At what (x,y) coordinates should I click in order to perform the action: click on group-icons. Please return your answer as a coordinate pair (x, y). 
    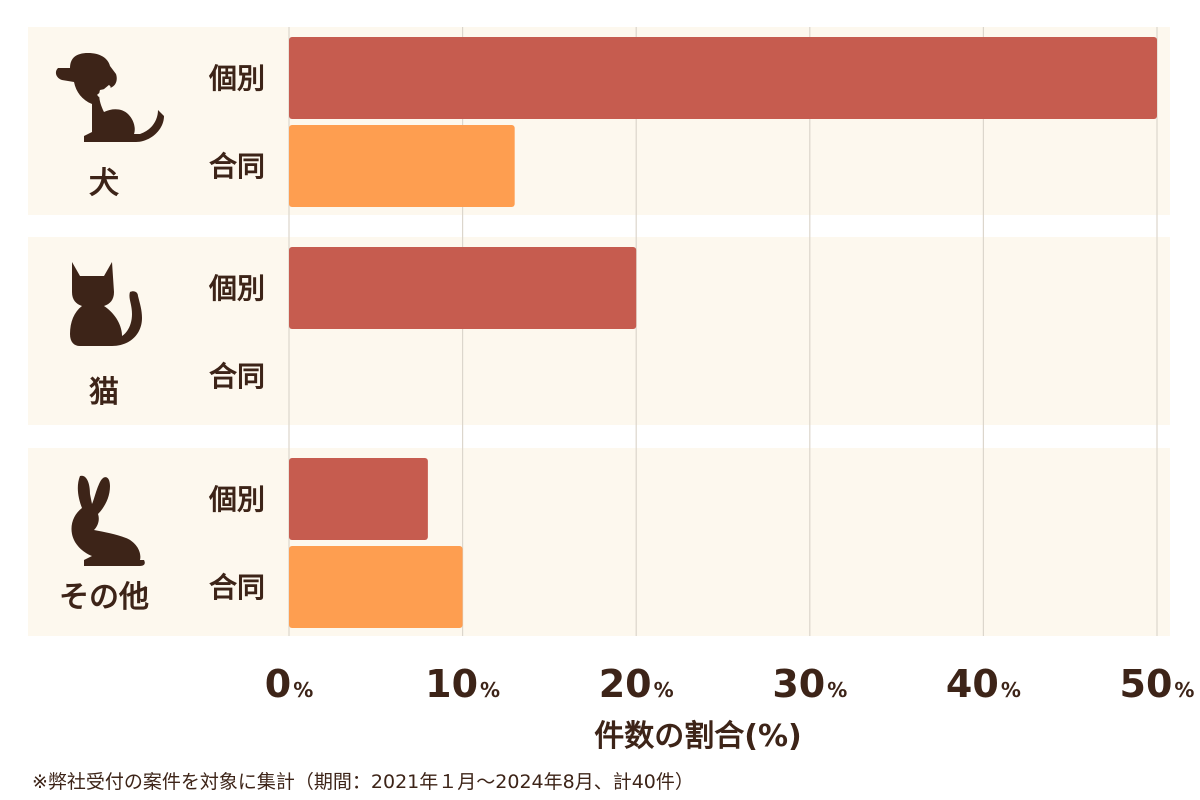
    Looking at the image, I should click on (110, 309).